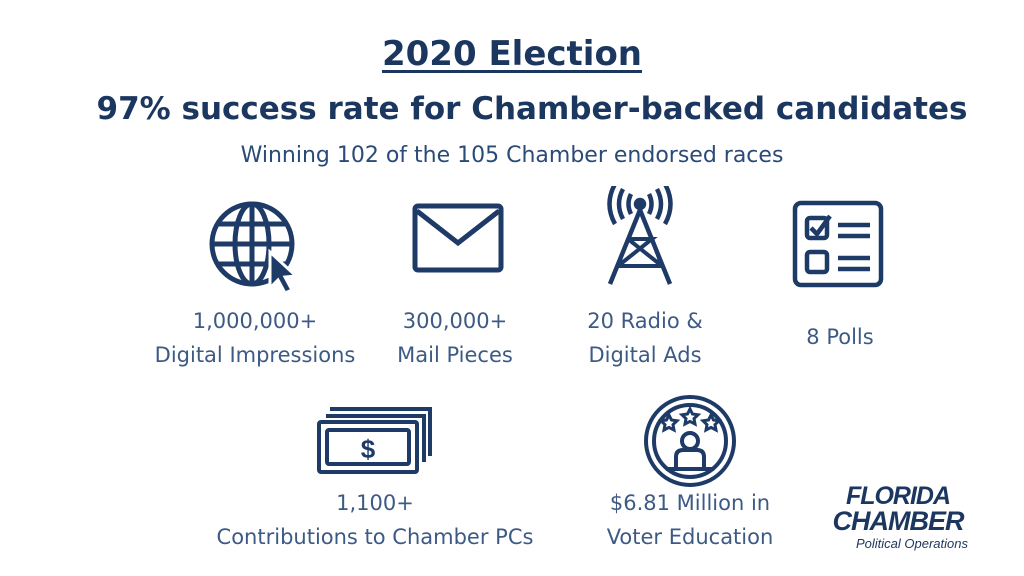  Describe the element at coordinates (255, 338) in the screenshot. I see `stat-digital-impressions: 1,000,000+ Digital Impressions` at that location.